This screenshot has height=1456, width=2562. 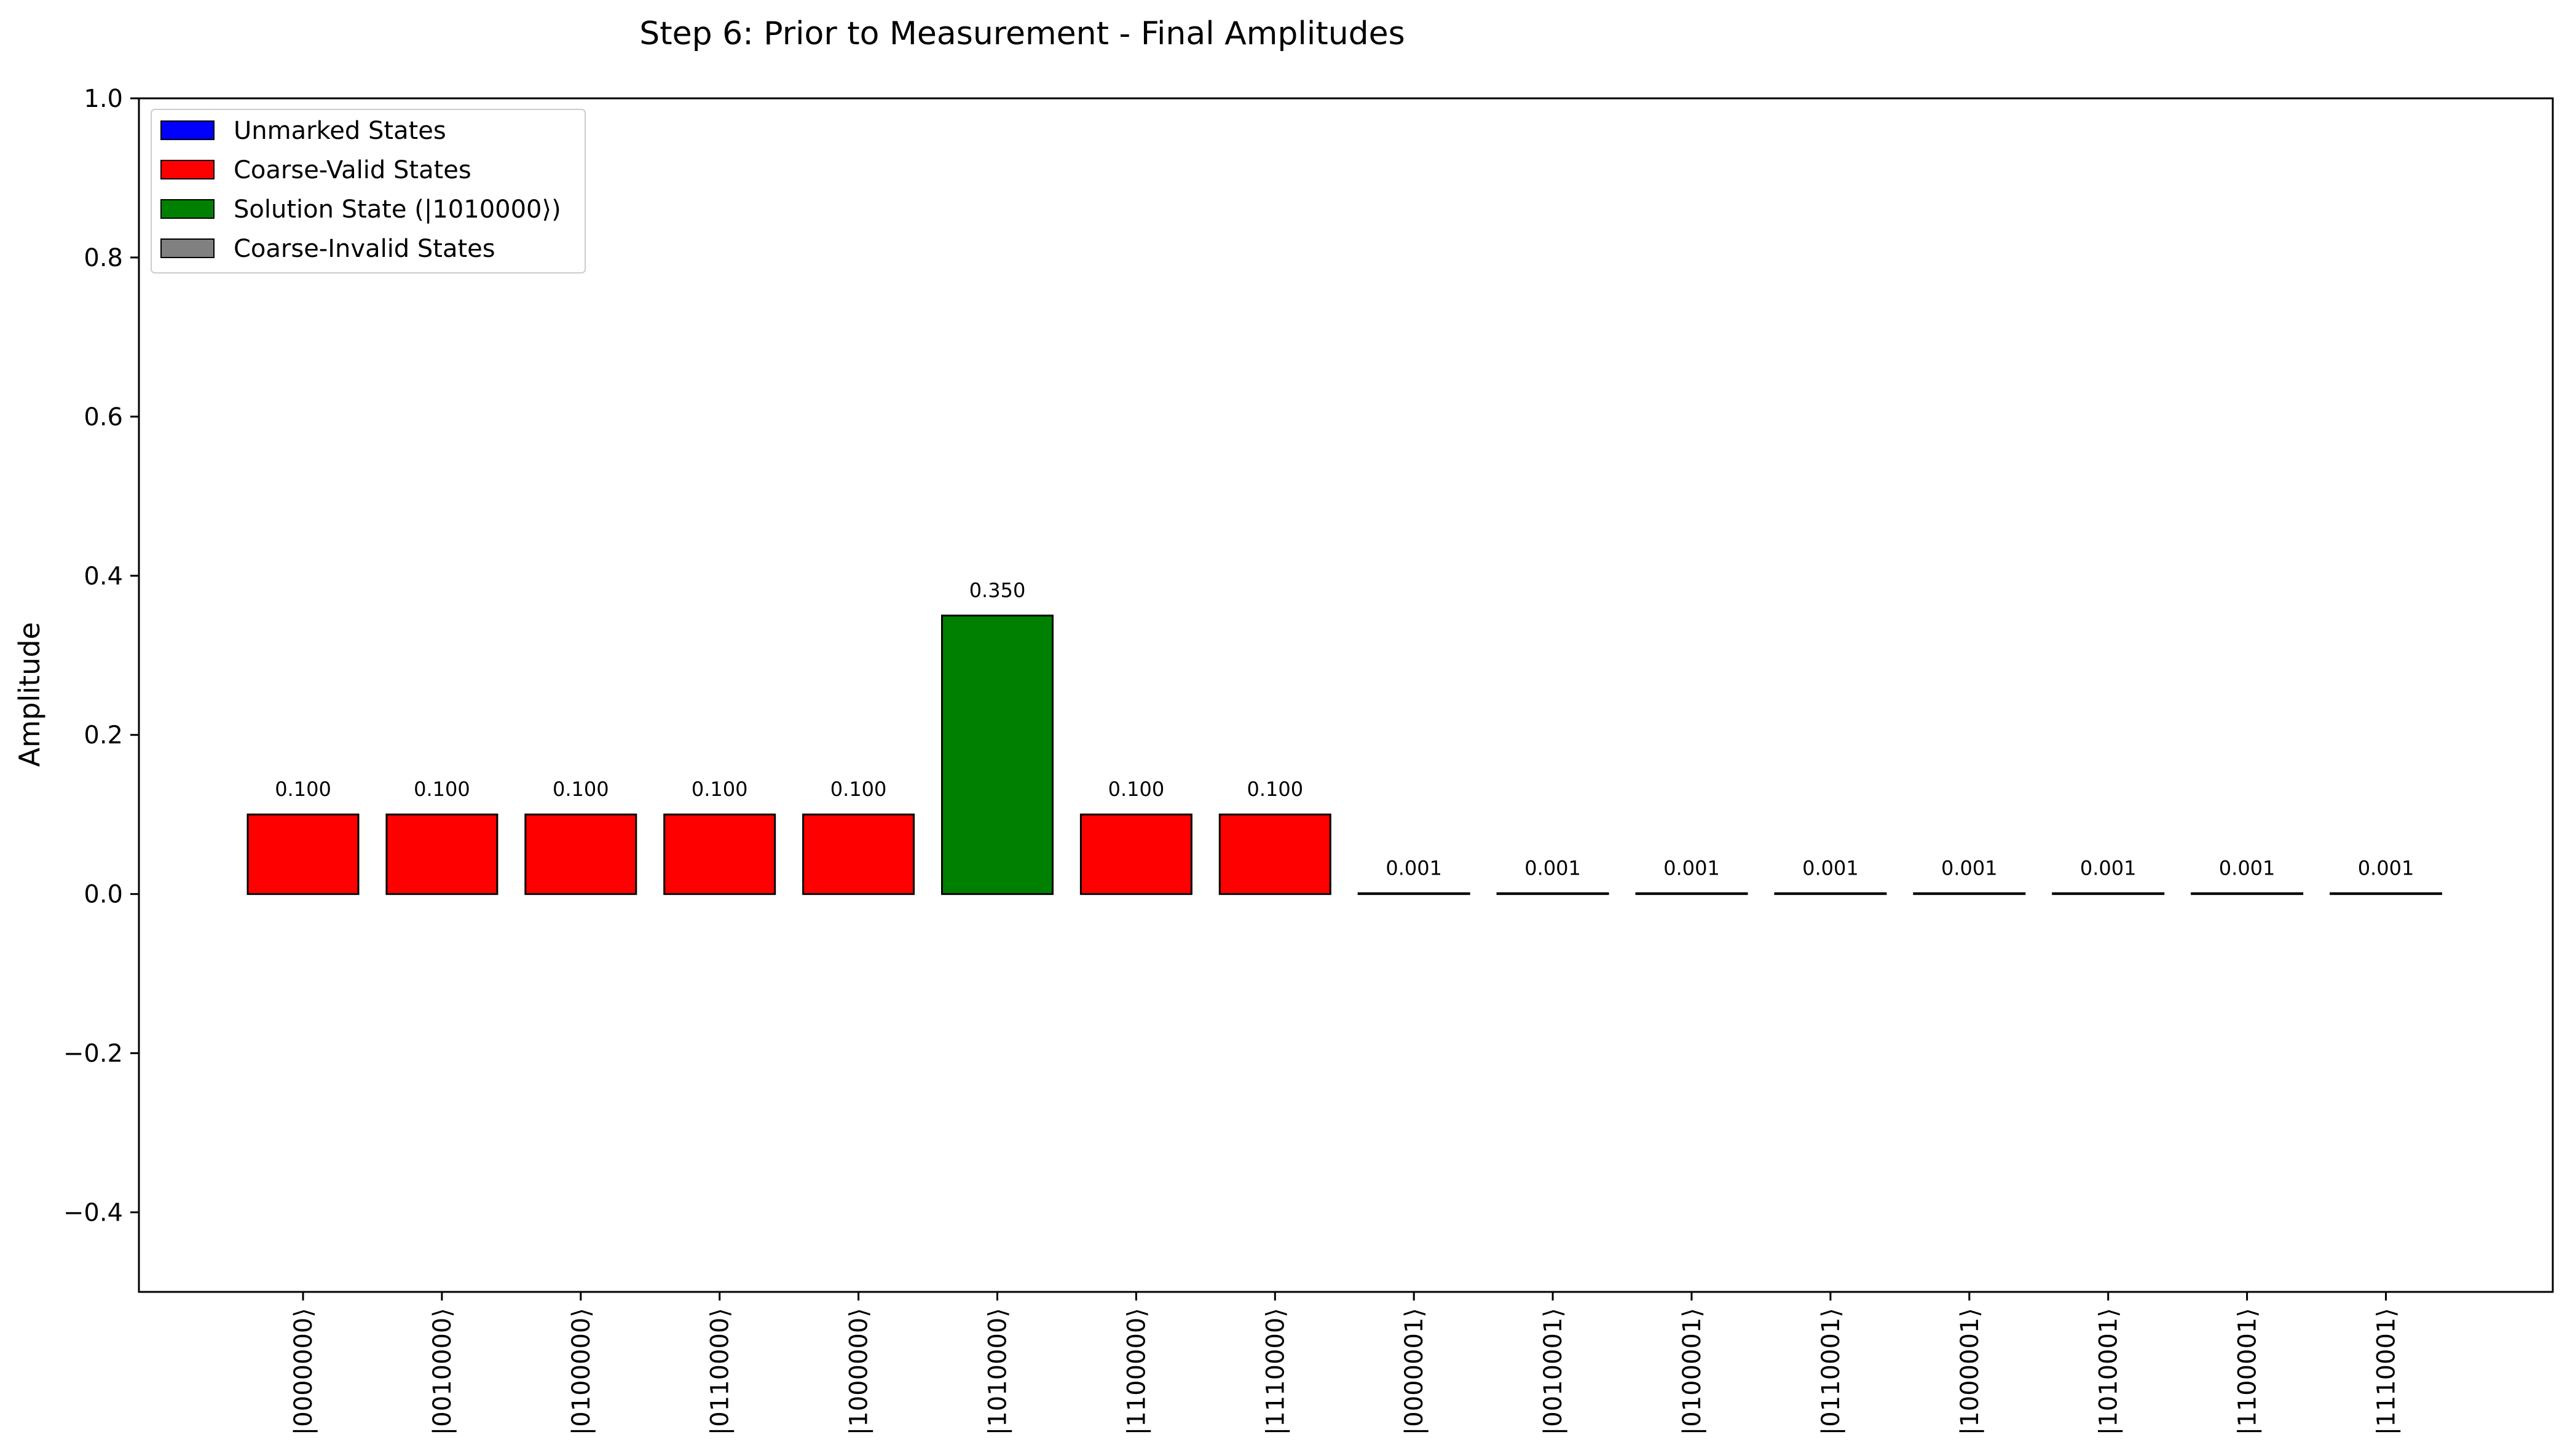 What do you see at coordinates (1136, 1371) in the screenshot?
I see `x-tick-label: |1100000⟩` at bounding box center [1136, 1371].